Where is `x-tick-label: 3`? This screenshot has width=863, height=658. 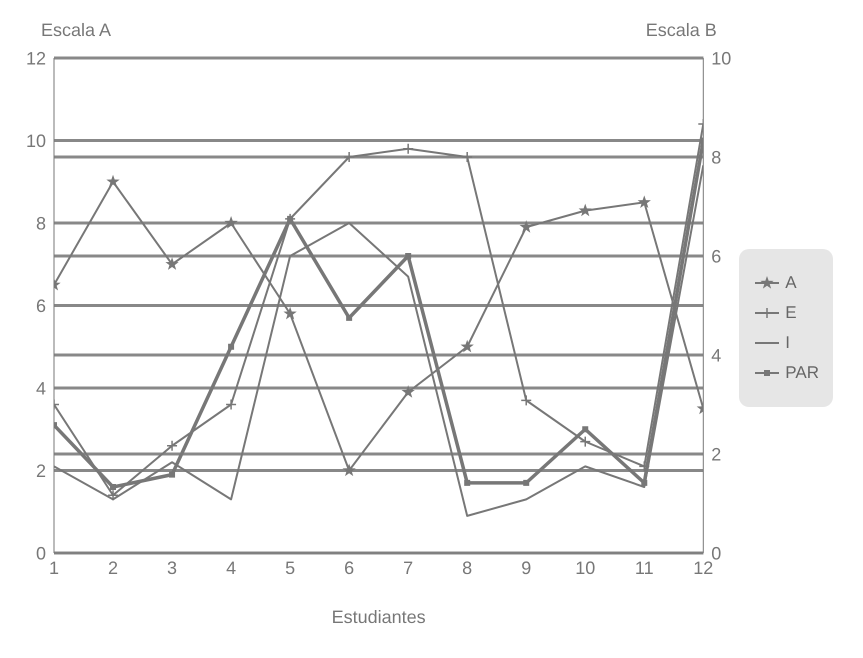
x-tick-label: 3 is located at coordinates (172, 568).